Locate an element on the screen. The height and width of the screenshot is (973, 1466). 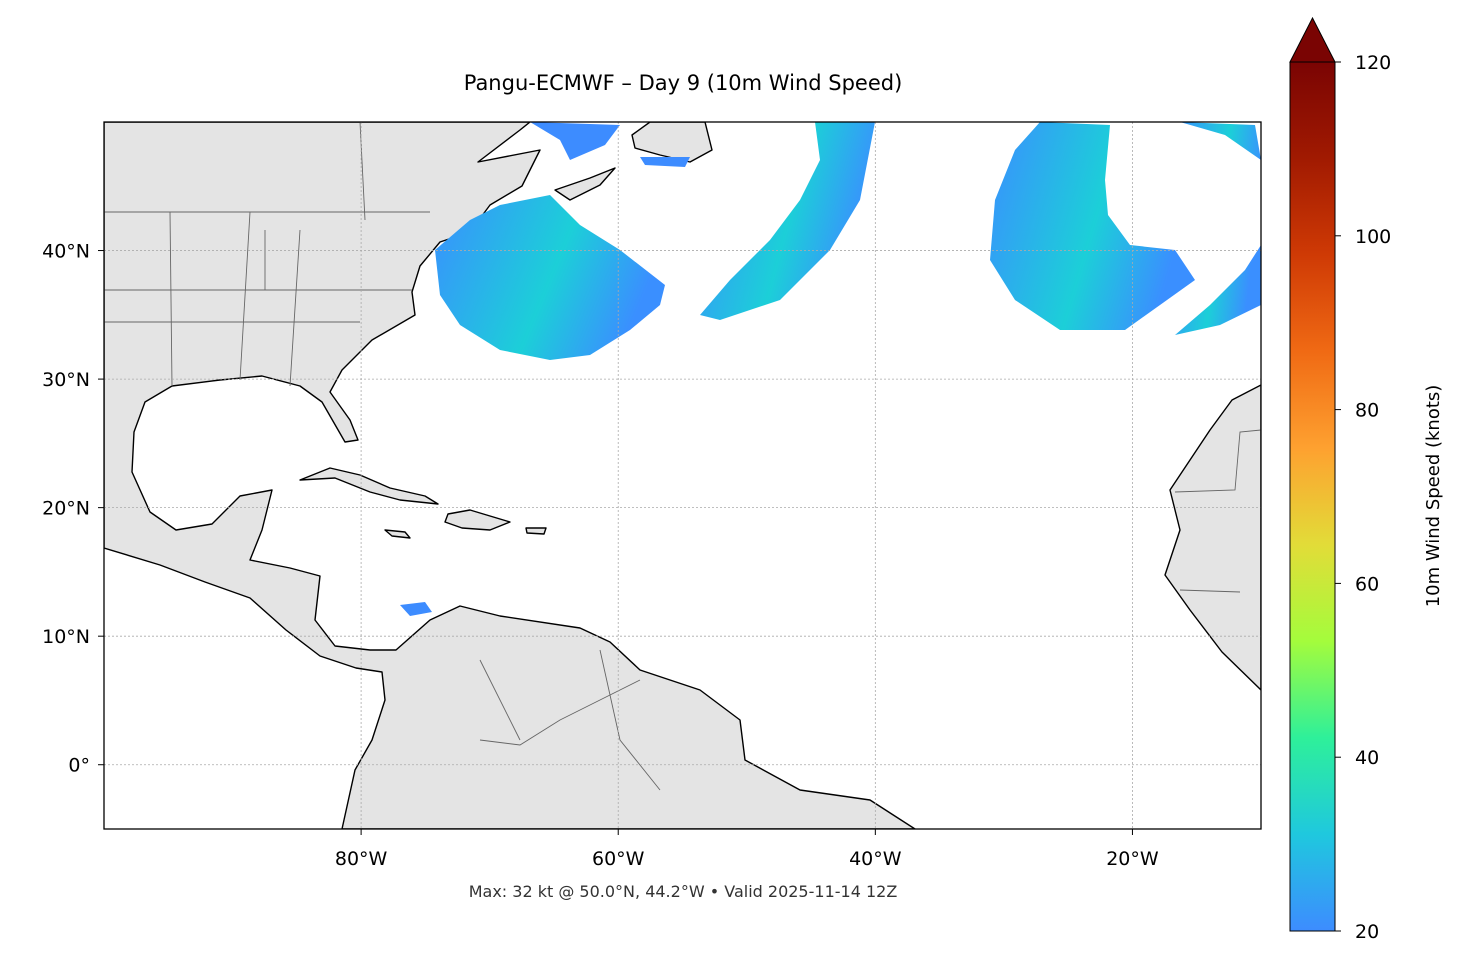
colorbar-tick-label: 20 is located at coordinates (1367, 932).